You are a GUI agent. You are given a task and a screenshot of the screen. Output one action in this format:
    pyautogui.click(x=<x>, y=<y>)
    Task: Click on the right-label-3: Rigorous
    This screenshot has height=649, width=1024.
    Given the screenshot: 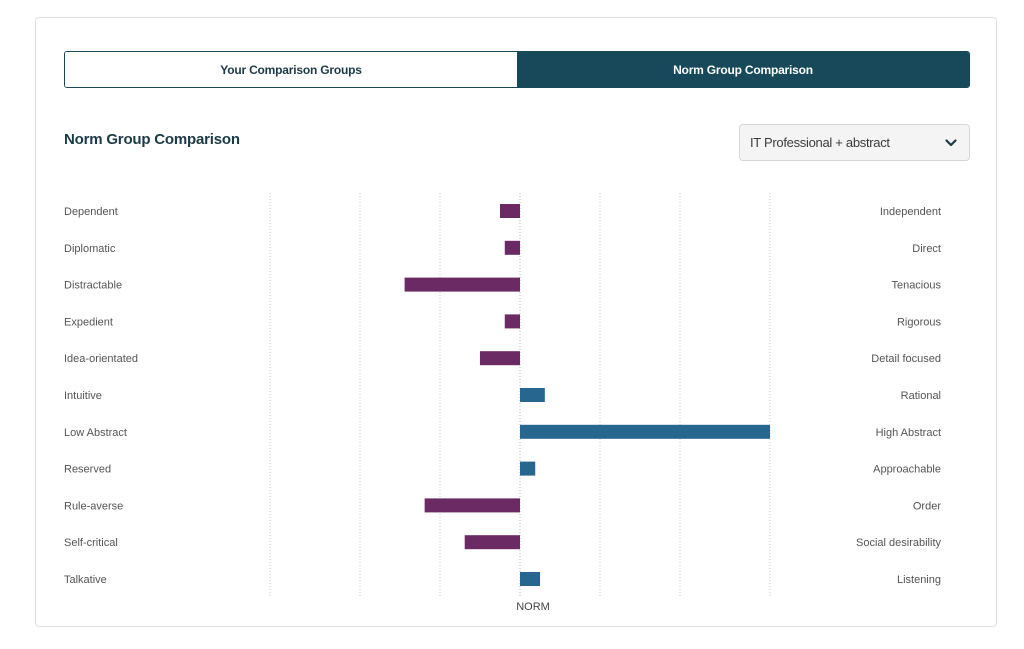 What is the action you would take?
    pyautogui.click(x=919, y=322)
    